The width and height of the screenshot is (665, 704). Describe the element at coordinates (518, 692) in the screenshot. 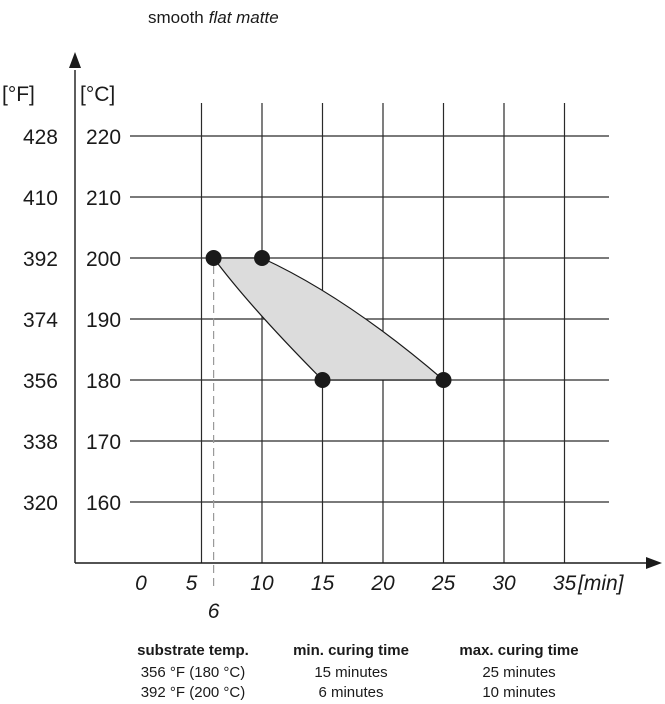

I see `table-cell: 10 minutes` at that location.